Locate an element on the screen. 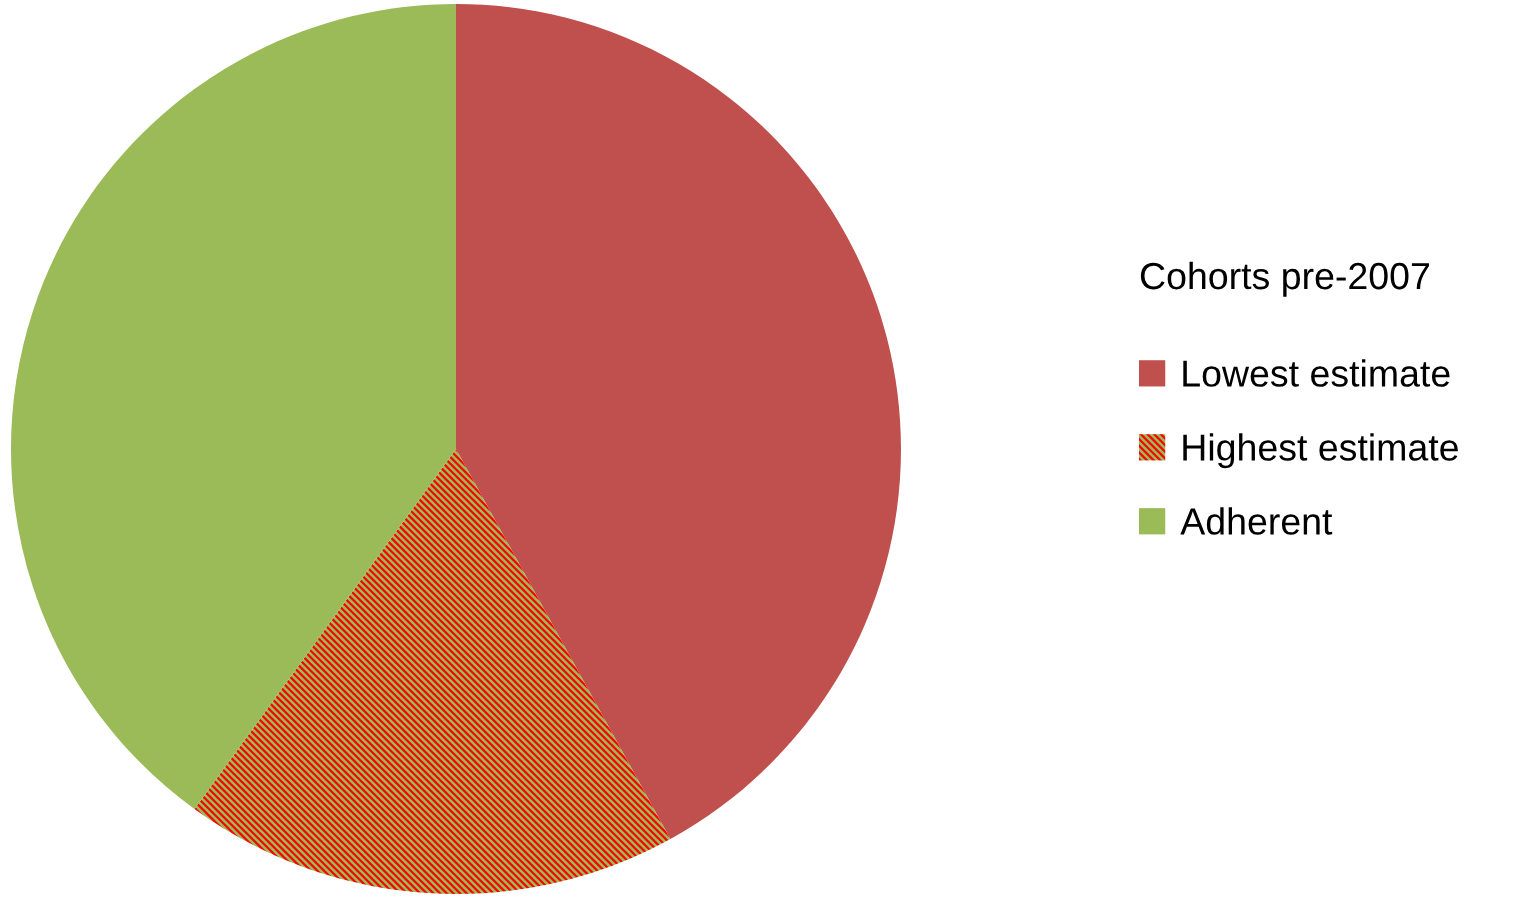 This screenshot has height=900, width=1521. legend-label: Lowest estimate is located at coordinates (1316, 373).